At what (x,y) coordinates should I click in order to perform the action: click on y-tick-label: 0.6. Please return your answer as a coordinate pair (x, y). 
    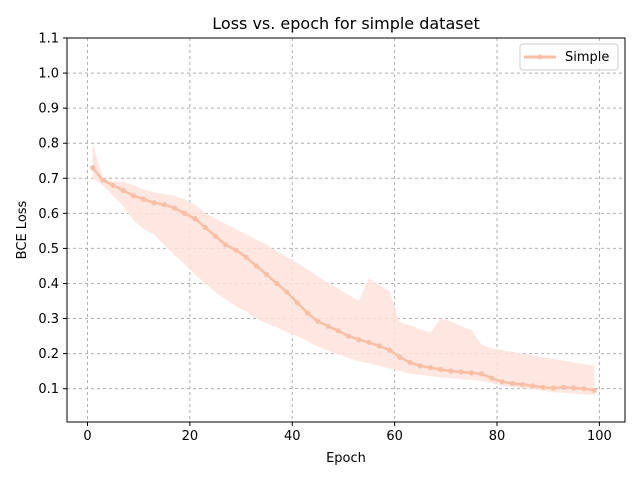
    Looking at the image, I should click on (48, 214).